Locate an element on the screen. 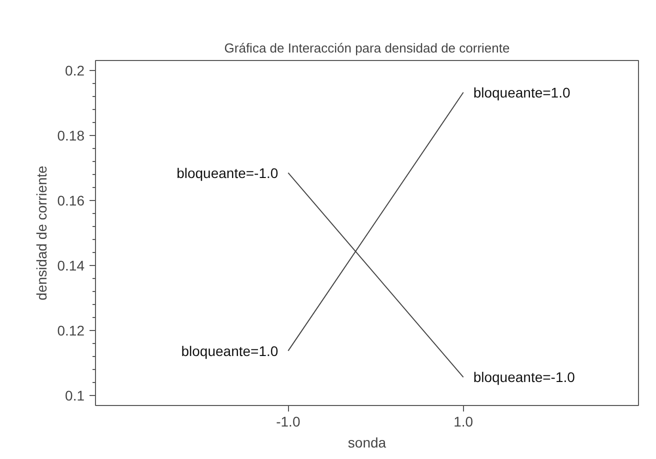 This screenshot has width=656, height=459. text: bloqueante=1.0 is located at coordinates (521, 92).